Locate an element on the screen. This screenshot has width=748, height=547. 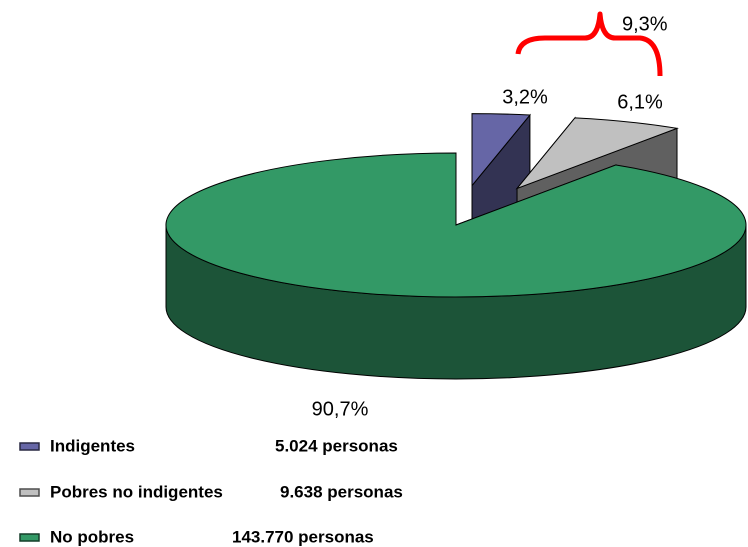
legend-label: Indigentes is located at coordinates (92, 445).